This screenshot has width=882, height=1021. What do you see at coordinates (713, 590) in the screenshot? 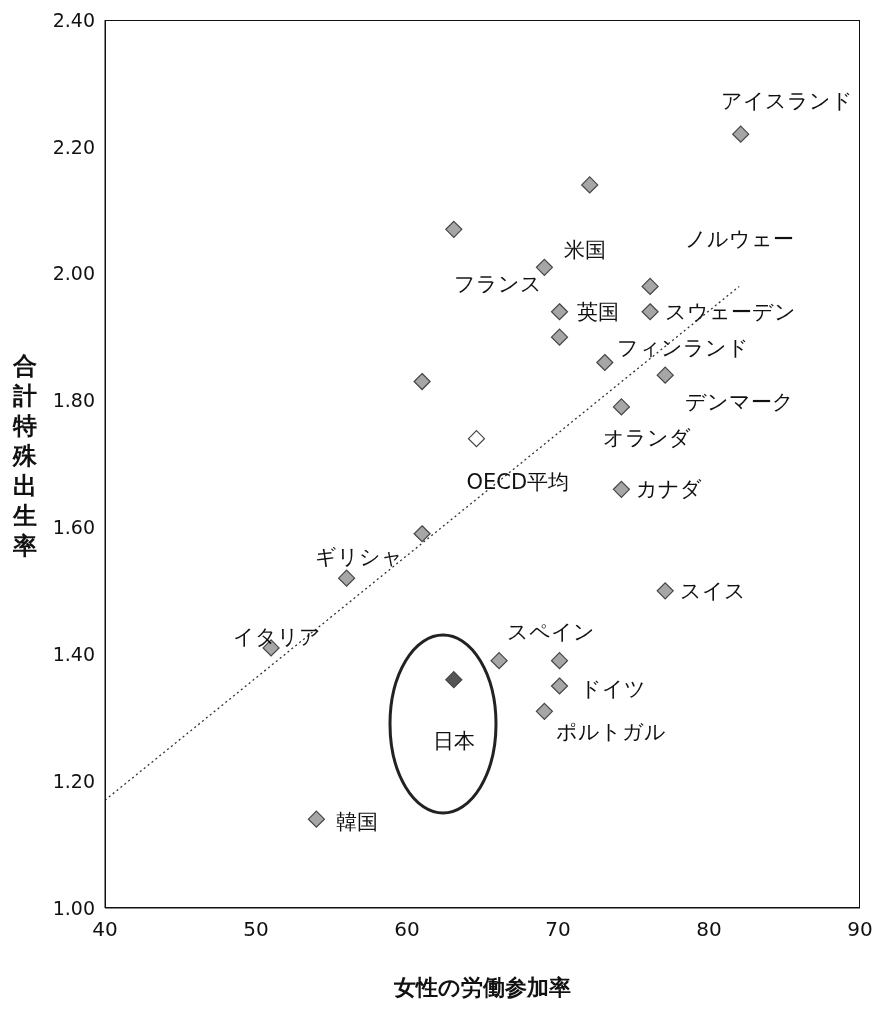
I see `annotation: スイス` at bounding box center [713, 590].